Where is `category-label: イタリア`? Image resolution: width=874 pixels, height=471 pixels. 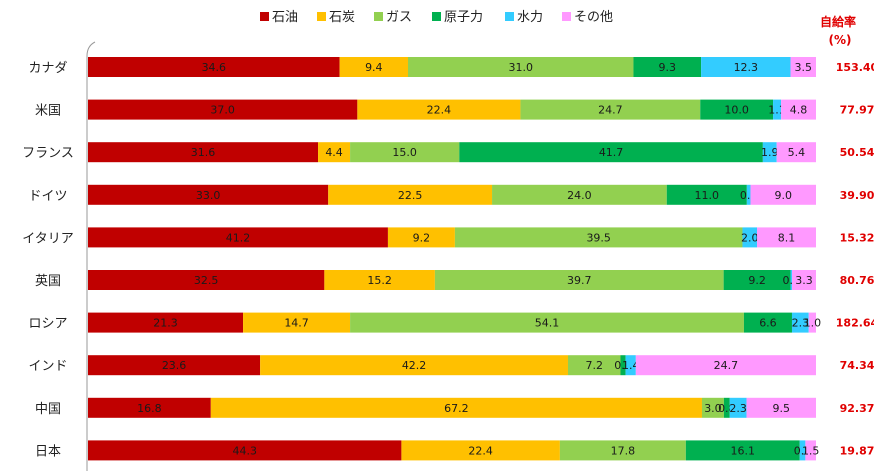
category-label: イタリア is located at coordinates (47, 238).